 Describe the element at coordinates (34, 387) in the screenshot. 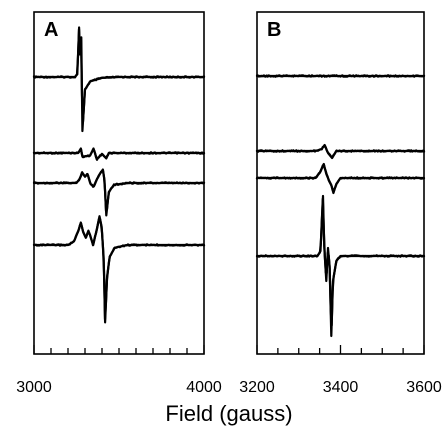

I see `panel-a-tick-label-0: 3000` at that location.